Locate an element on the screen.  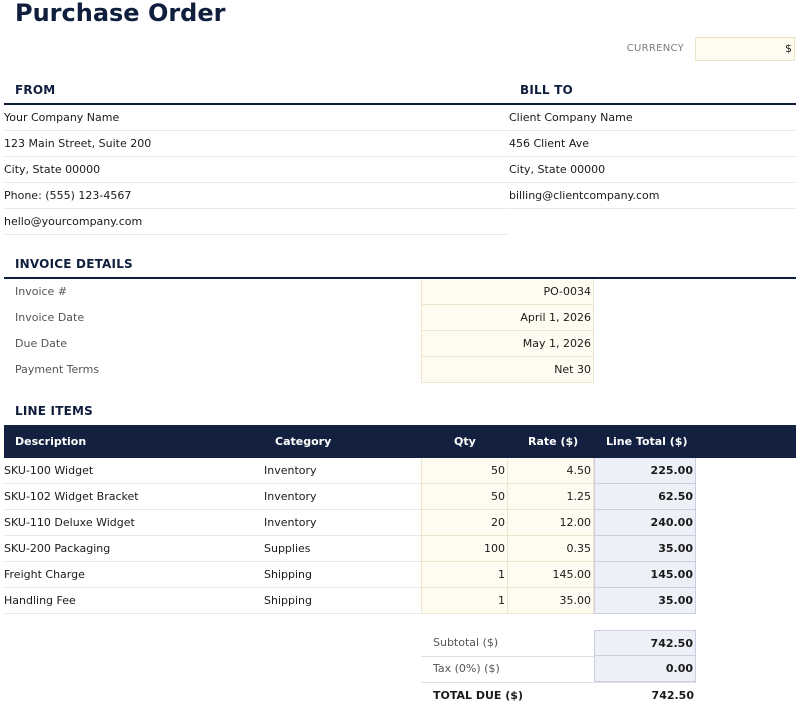
invoice-details-heading: INVOICE DETAILS is located at coordinates (74, 264).